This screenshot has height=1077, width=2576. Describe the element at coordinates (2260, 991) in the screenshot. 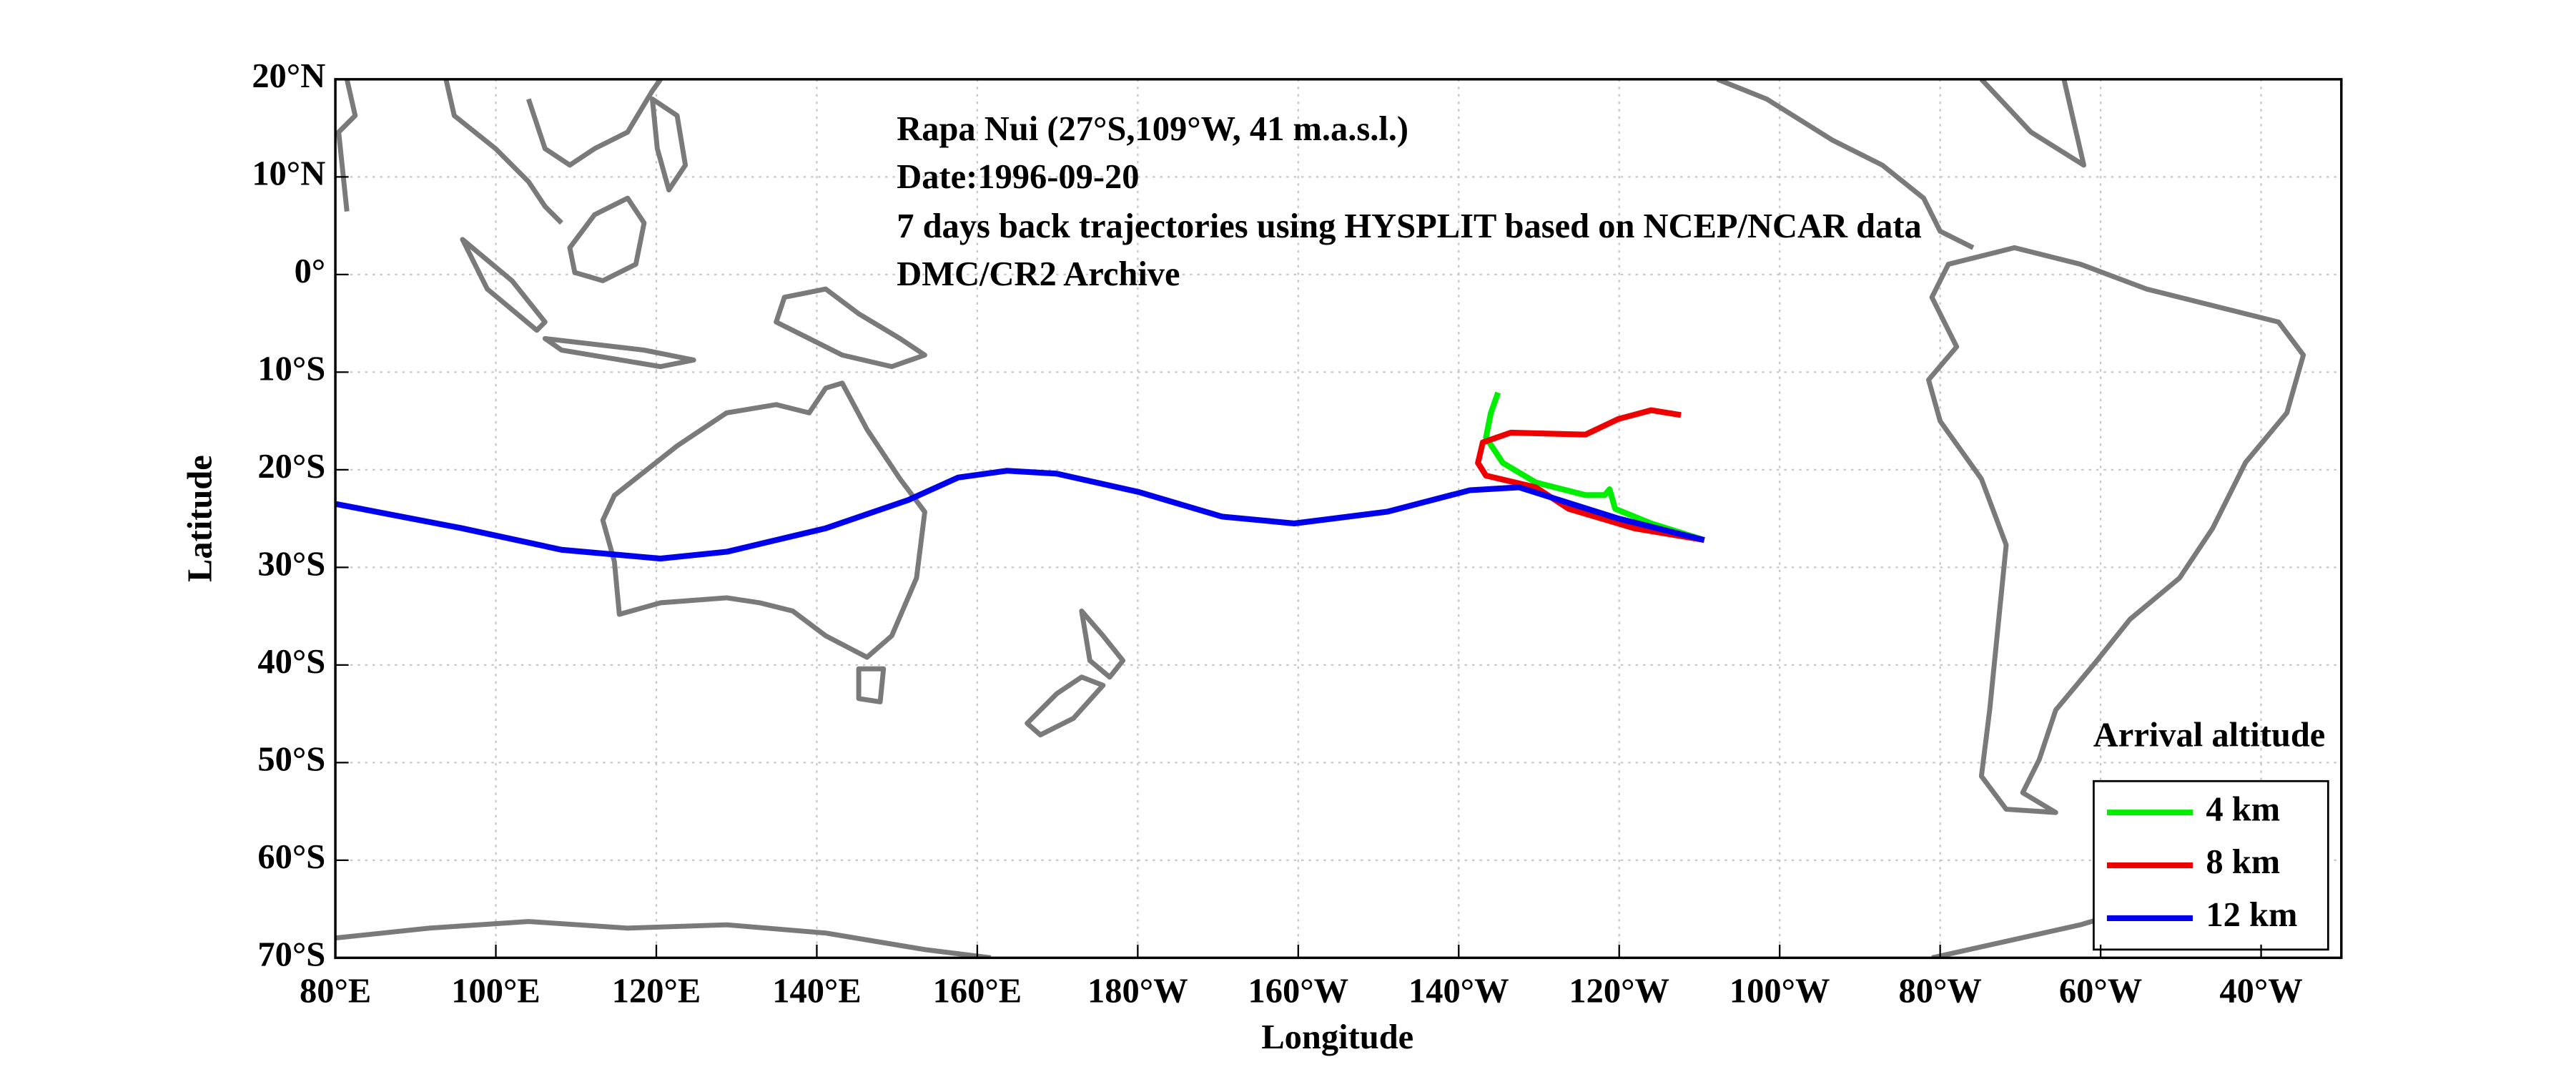

I see `x-tick-label: 40°W` at that location.